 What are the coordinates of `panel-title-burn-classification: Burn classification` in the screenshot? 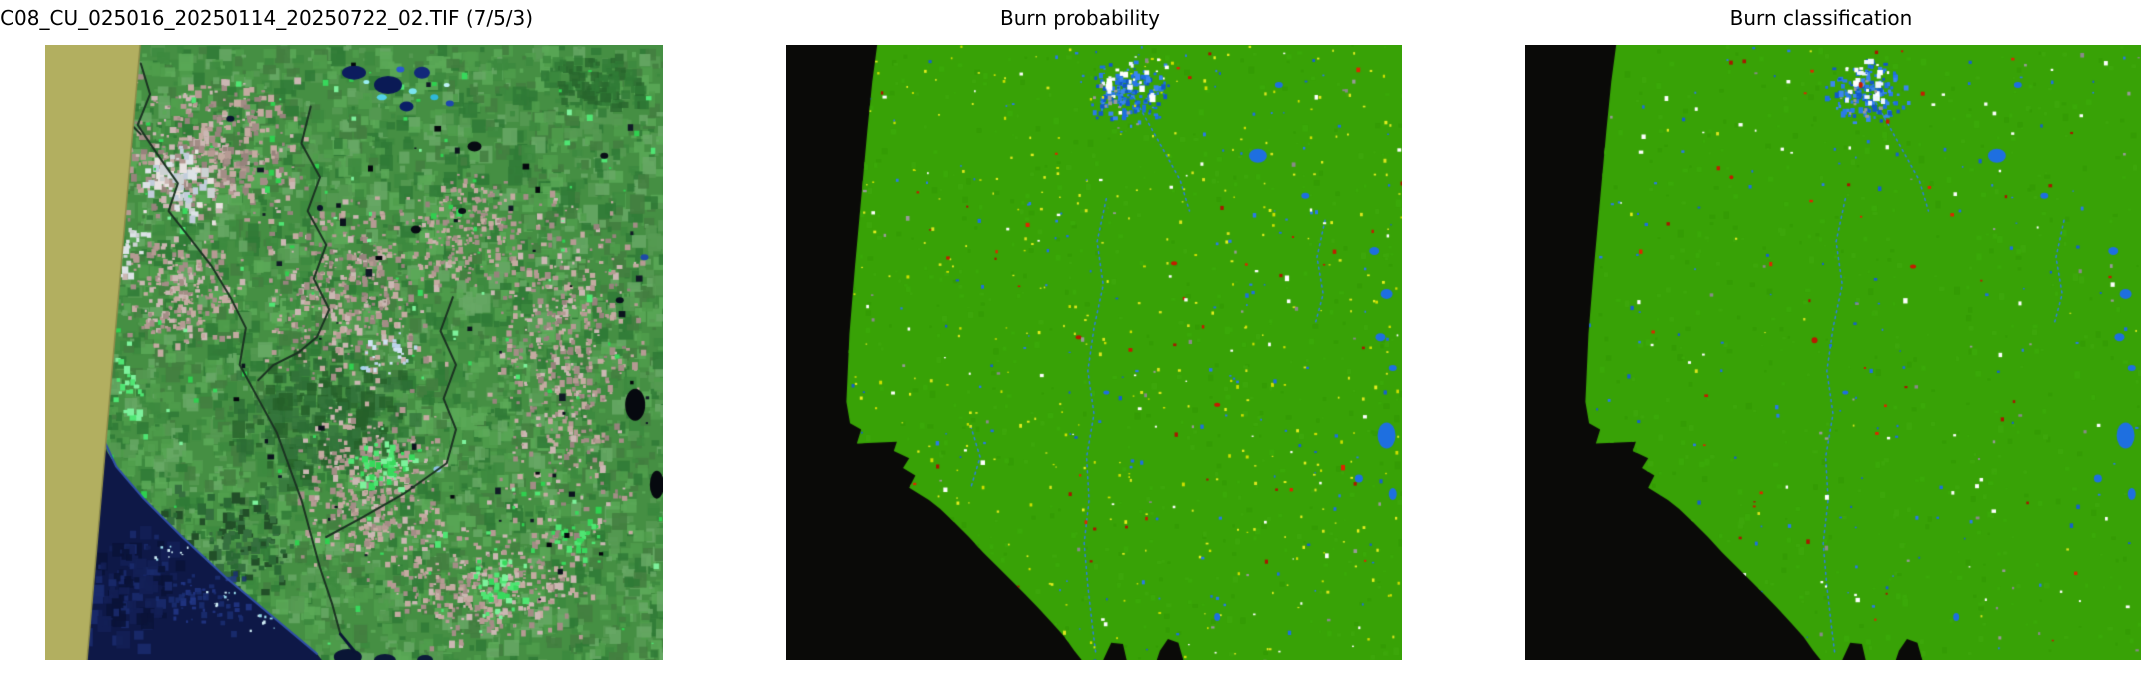 It's located at (1821, 18).